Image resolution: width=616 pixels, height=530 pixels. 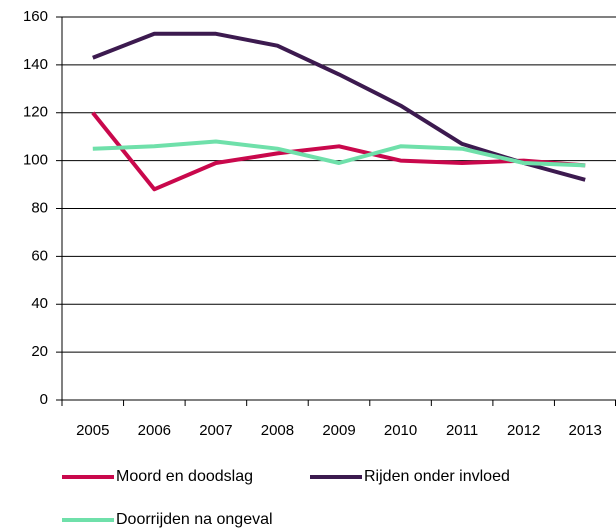 I want to click on x-tick-label: 2013, so click(x=585, y=430).